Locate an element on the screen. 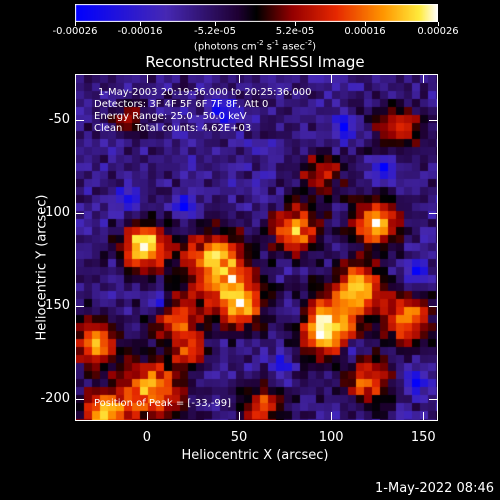 The height and width of the screenshot is (500, 500). colorbar-tick-label: 0.00026 is located at coordinates (438, 31).